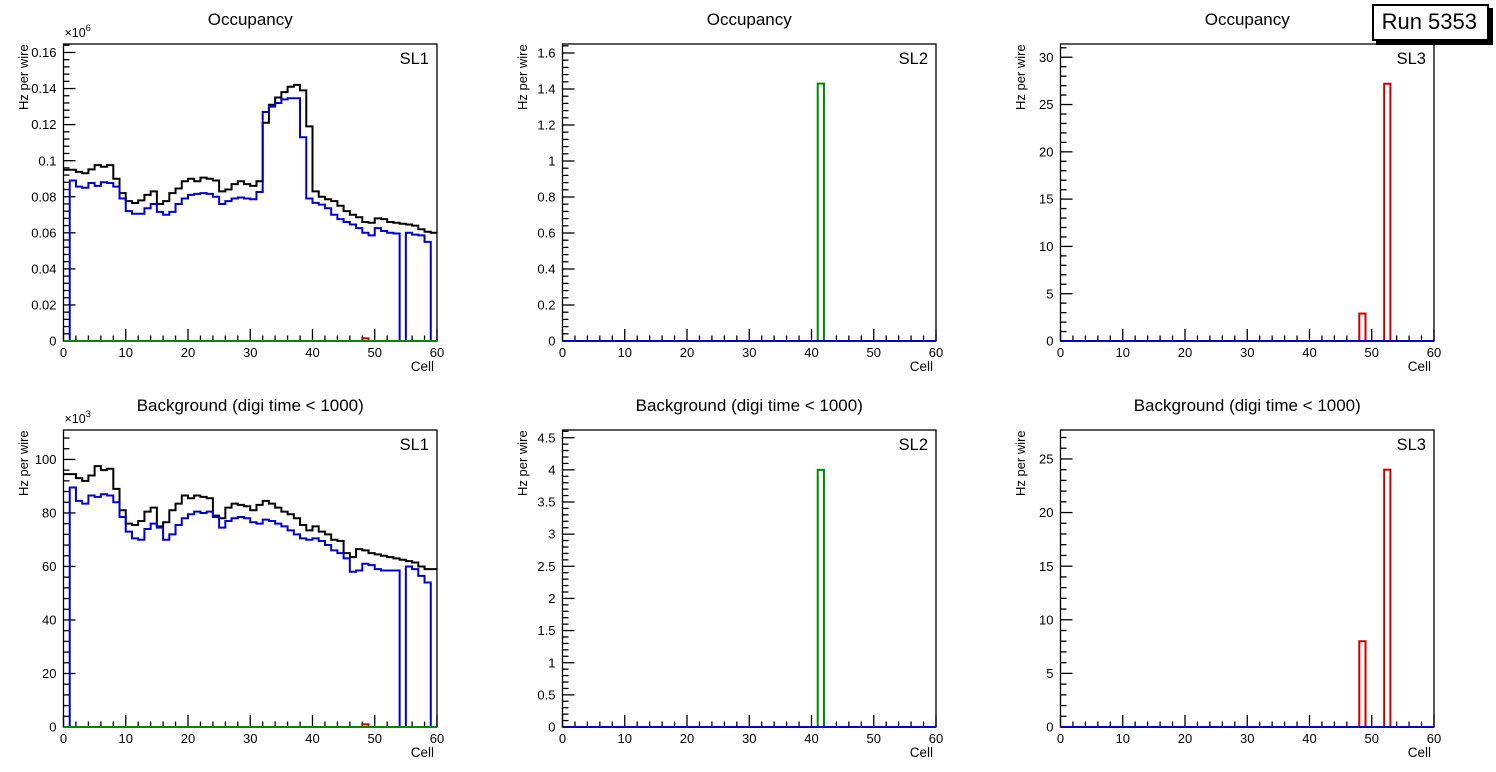  I want to click on y-tick-label: 1.4, so click(546, 89).